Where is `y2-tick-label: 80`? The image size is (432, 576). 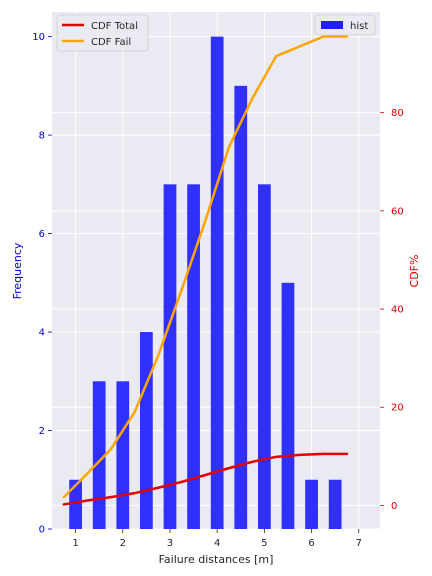
y2-tick-label: 80 is located at coordinates (397, 113).